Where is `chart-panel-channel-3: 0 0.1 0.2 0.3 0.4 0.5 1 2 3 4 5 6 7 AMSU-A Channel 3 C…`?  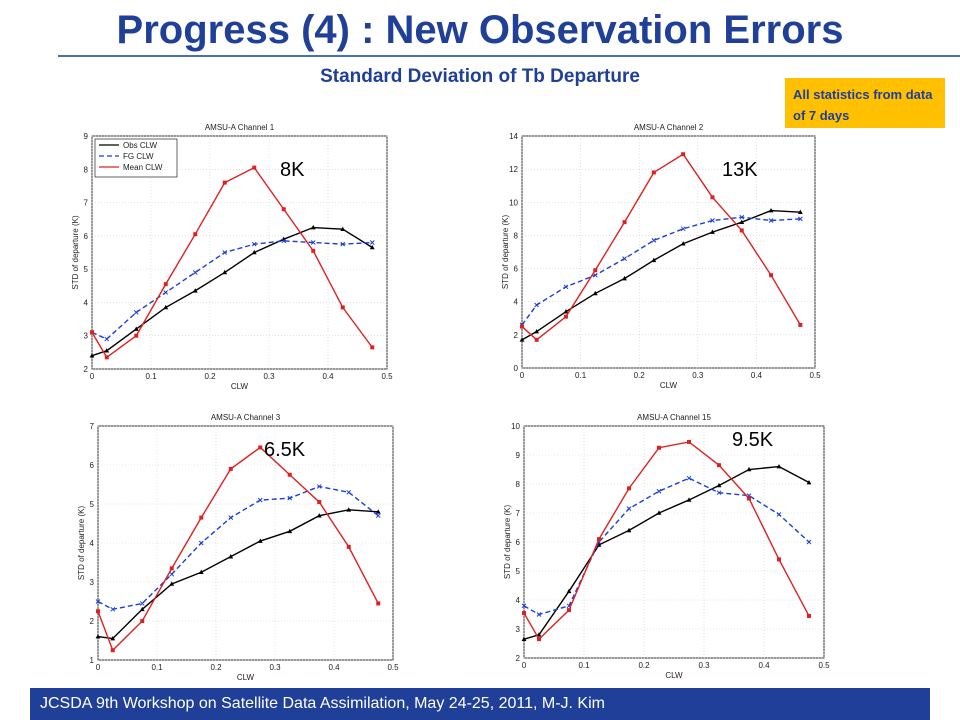 chart-panel-channel-3: 0 0.1 0.2 0.3 0.4 0.5 1 2 3 4 5 6 7 AMSU-A Channel 3 C… is located at coordinates (241, 545).